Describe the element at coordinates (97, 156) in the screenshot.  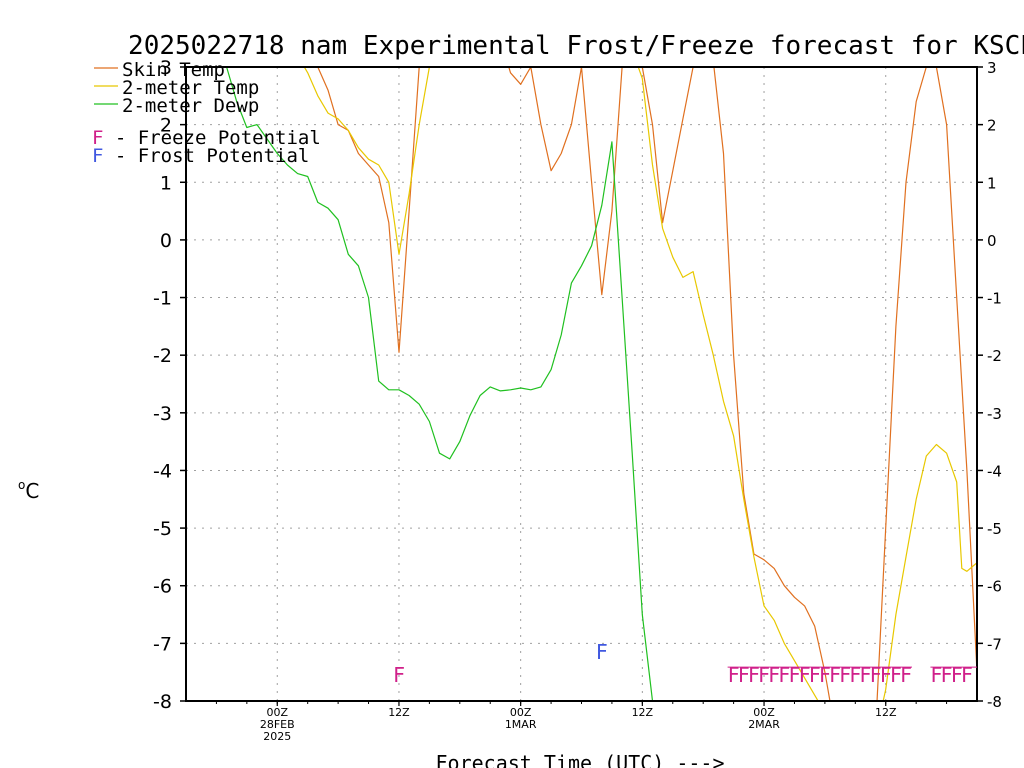
I see `legend-frost-letter: F` at that location.